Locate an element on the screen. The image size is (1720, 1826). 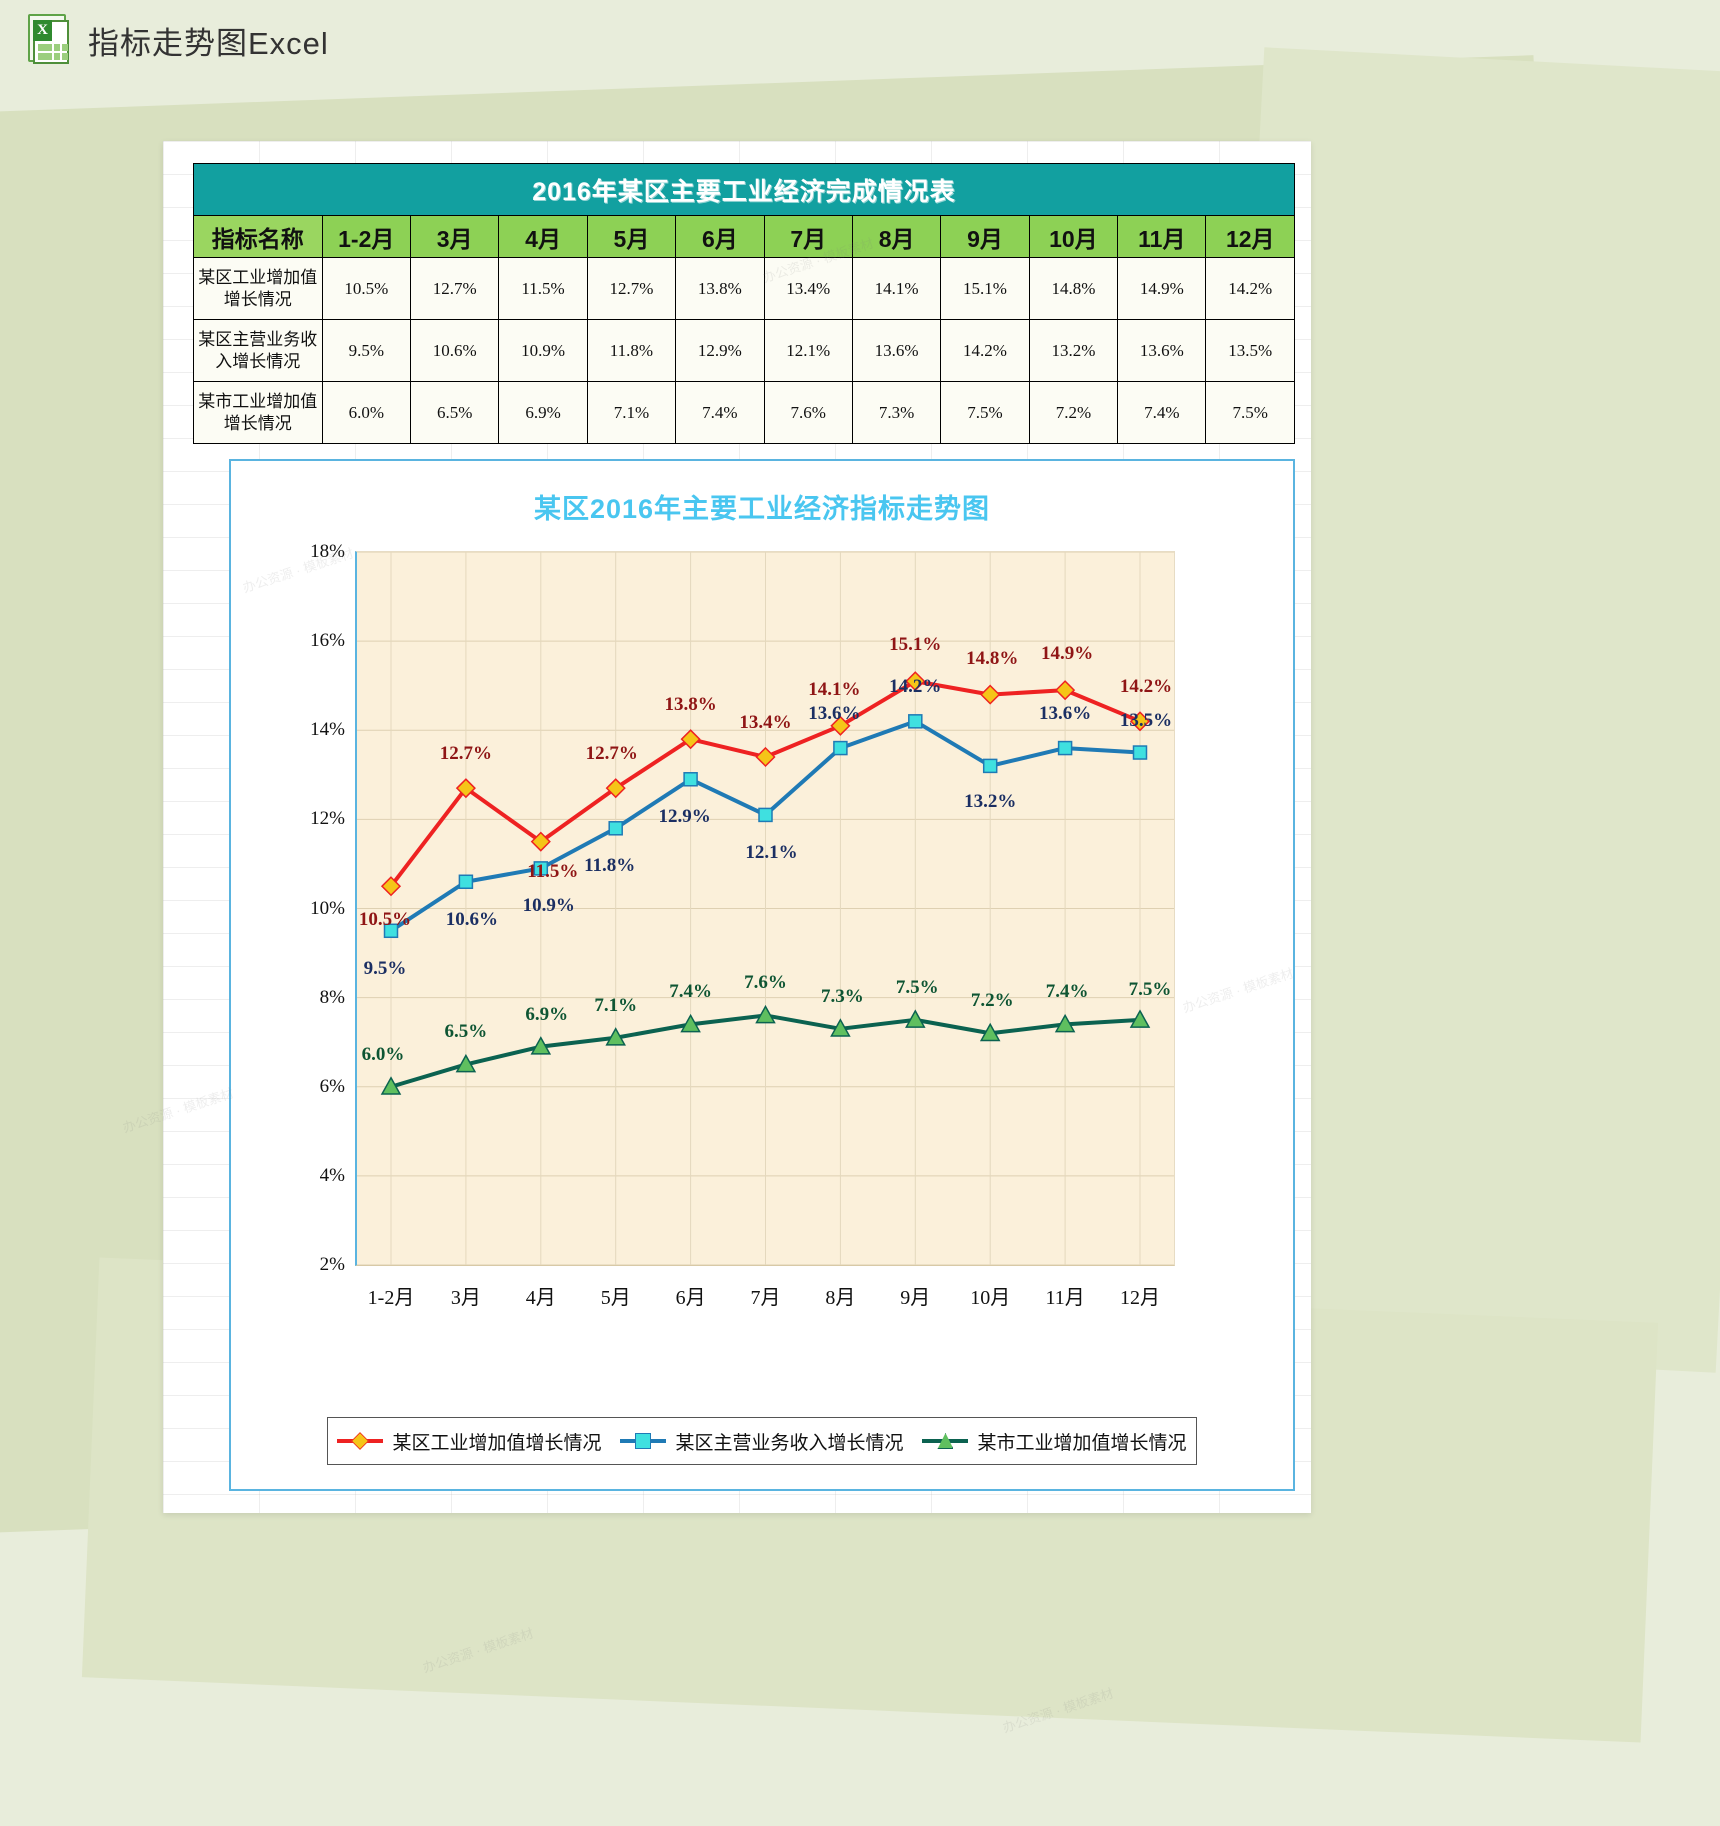
y-axis-tick: 2% is located at coordinates (332, 1264).